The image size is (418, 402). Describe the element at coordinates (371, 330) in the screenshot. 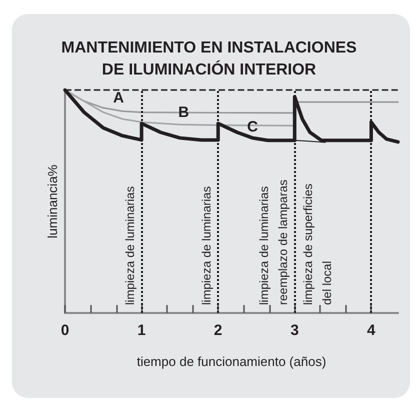

I see `x-tick-label: 4` at that location.